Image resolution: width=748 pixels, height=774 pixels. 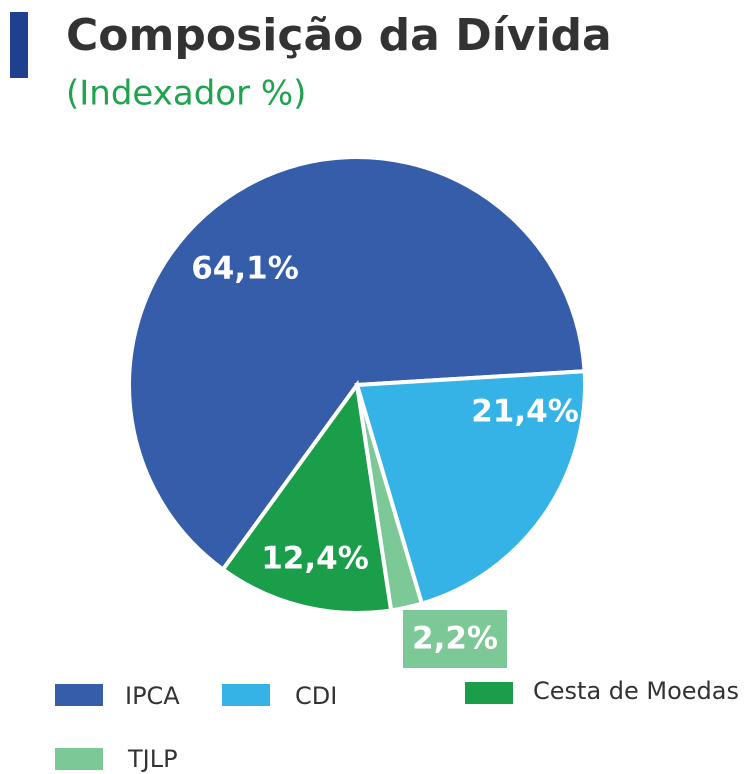 I want to click on data-label: 64,1%, so click(x=245, y=269).